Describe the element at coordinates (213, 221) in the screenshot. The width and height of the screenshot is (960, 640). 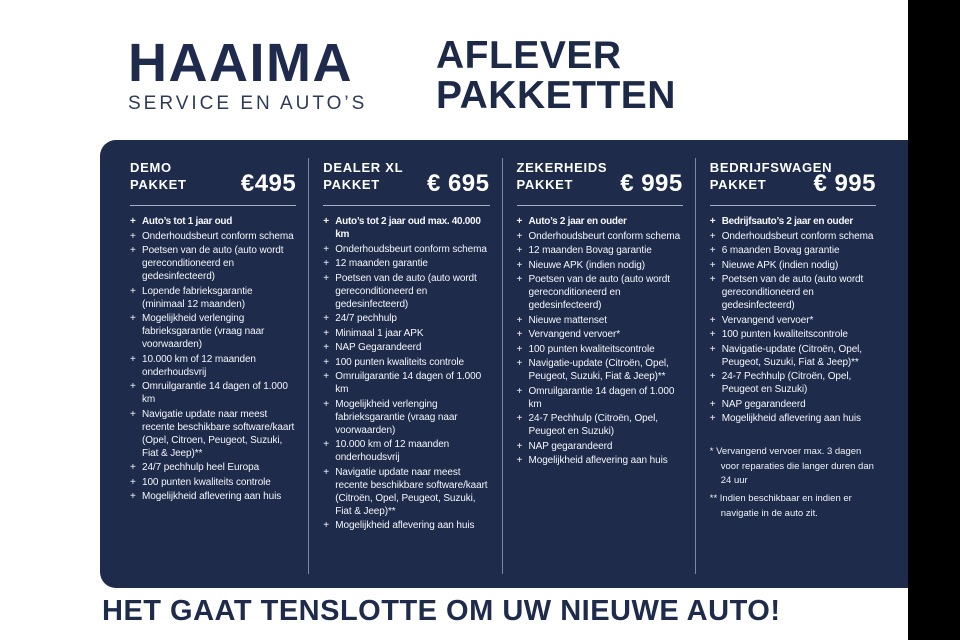
I see `feature-item: + Auto’s tot 1 jaar oud` at that location.